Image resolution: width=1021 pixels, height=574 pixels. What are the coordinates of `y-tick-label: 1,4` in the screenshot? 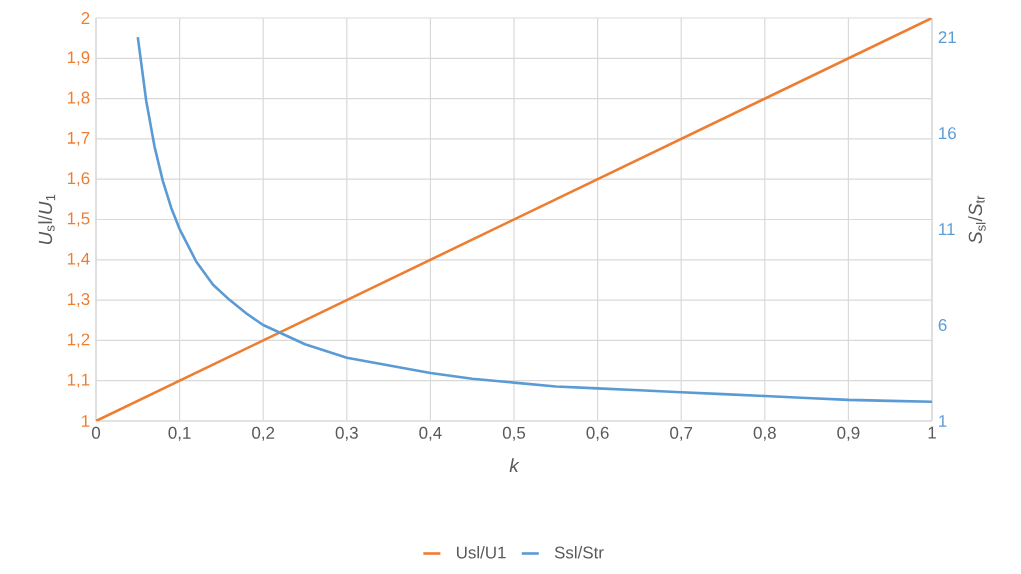 It's located at (78, 259).